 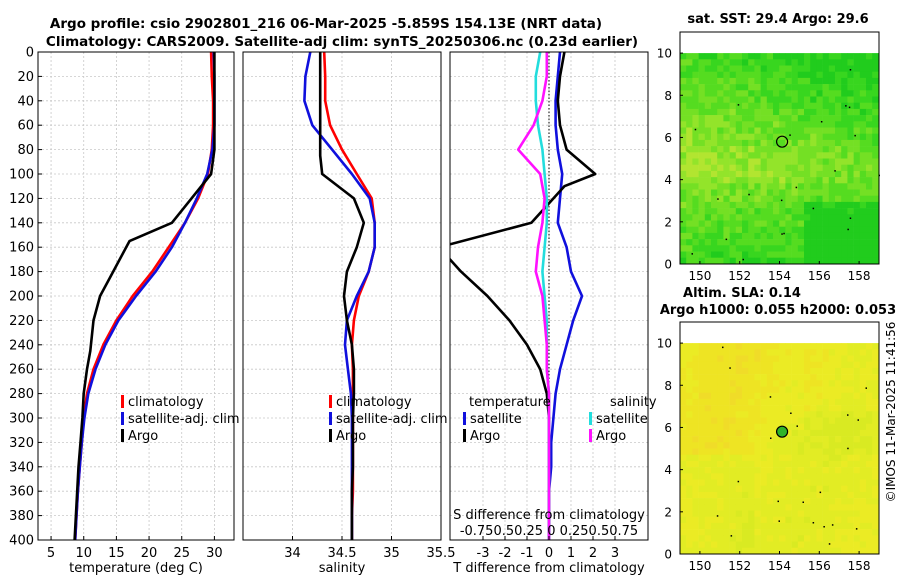 What do you see at coordinates (184, 419) in the screenshot?
I see `legend-label-satellite: satellite-adj. clim` at bounding box center [184, 419].